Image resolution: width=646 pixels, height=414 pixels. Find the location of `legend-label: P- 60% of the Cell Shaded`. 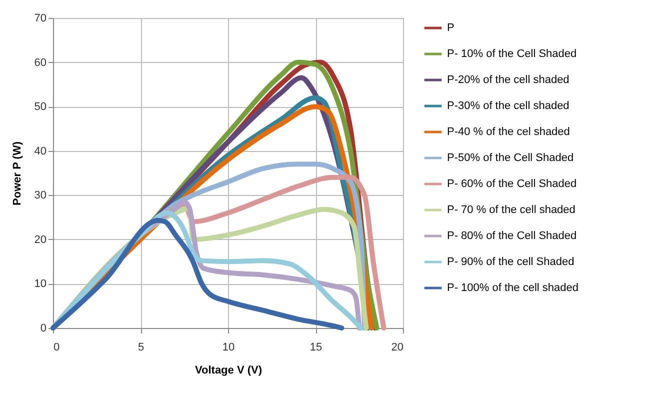

legend-label: P- 60% of the Cell Shaded is located at coordinates (512, 184).